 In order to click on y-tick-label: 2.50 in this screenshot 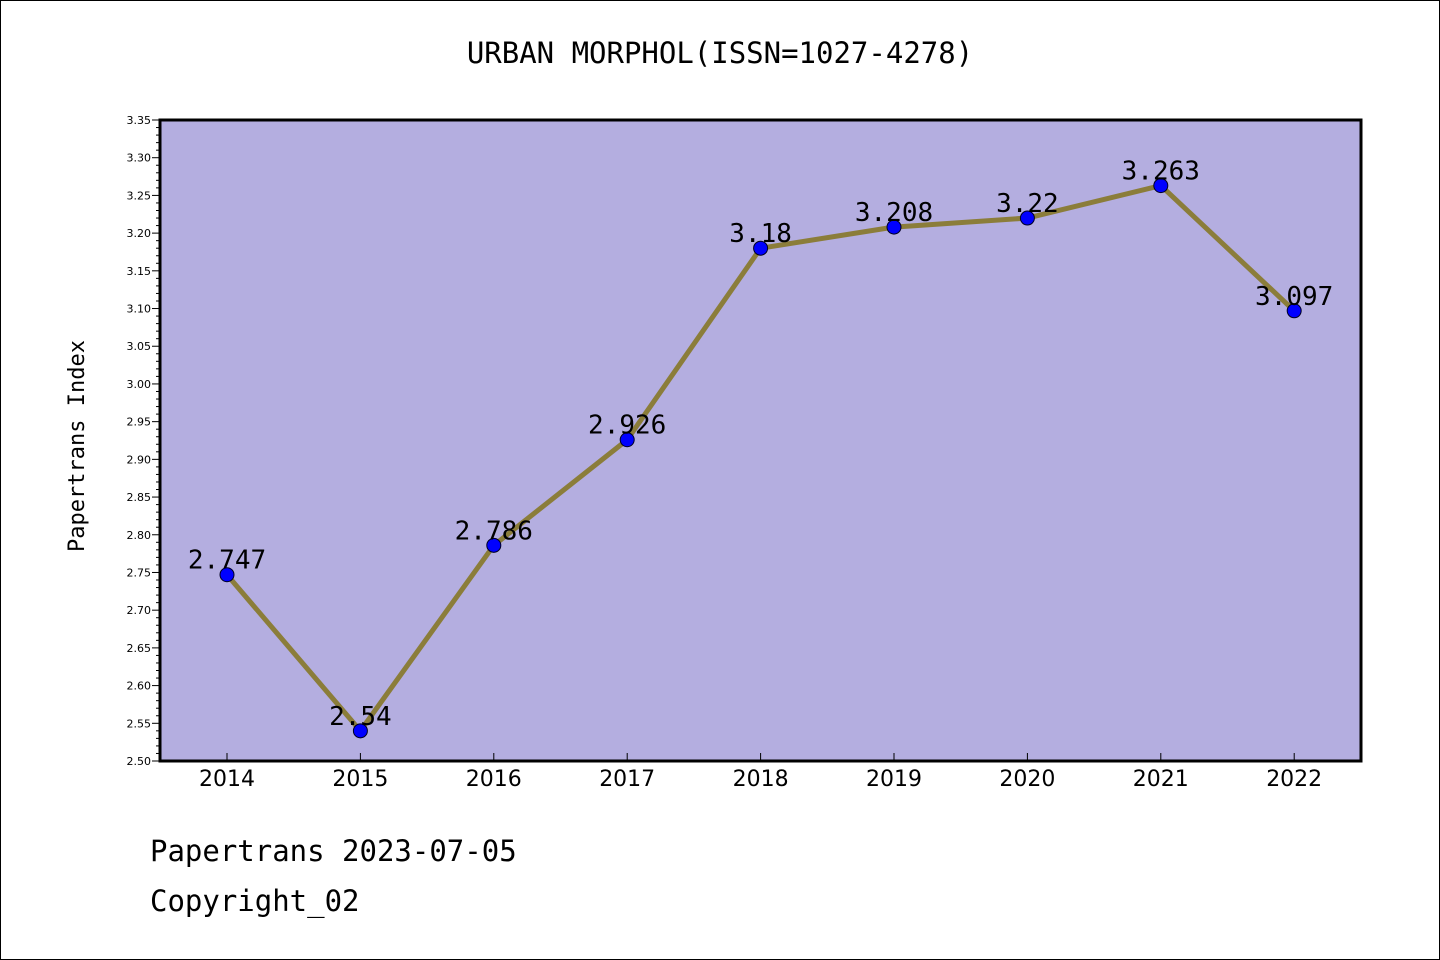, I will do `click(139, 761)`.